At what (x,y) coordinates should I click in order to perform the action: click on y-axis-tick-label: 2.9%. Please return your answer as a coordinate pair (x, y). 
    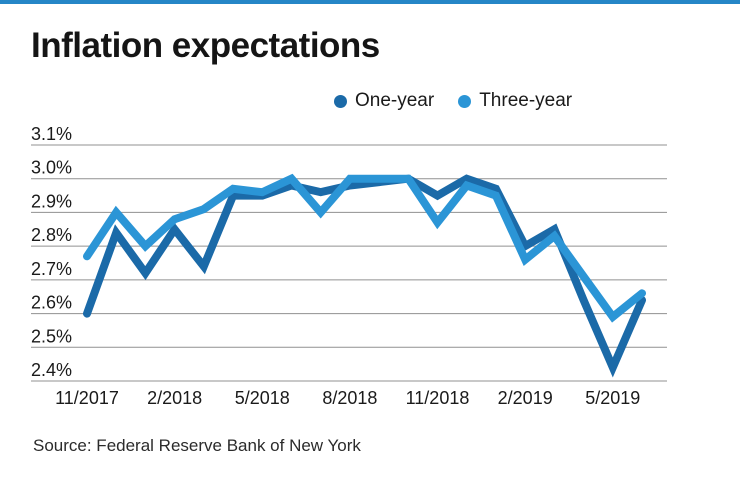
    Looking at the image, I should click on (51, 201).